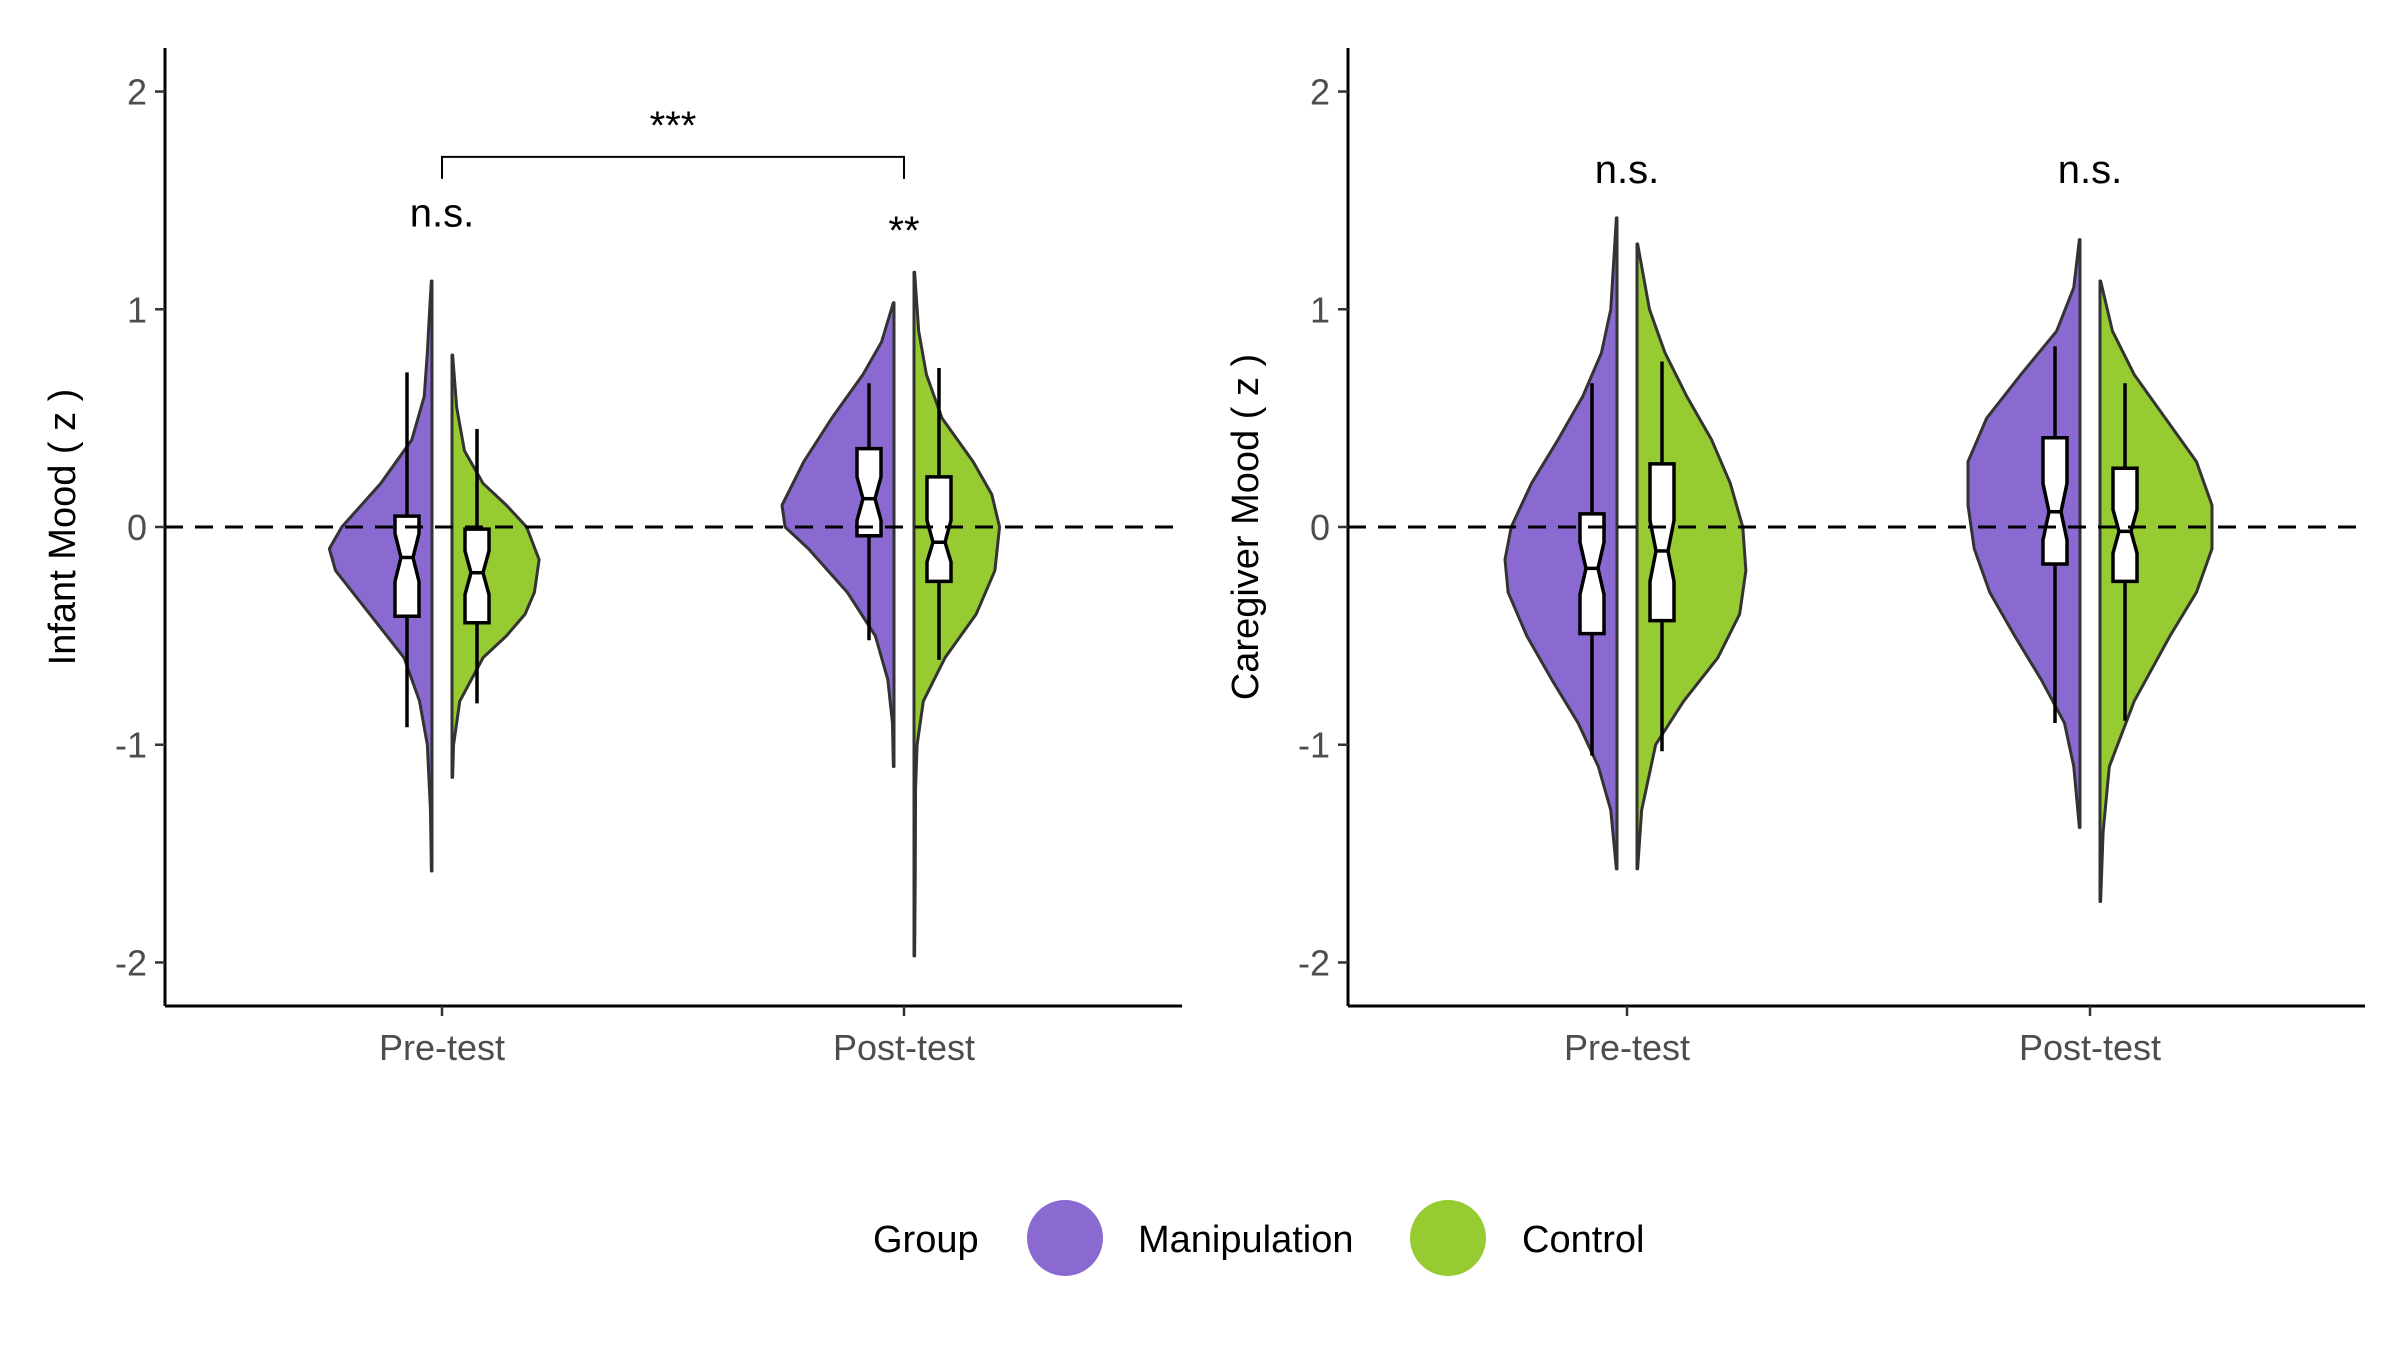 The height and width of the screenshot is (1350, 2400). I want to click on y-axis-title: Infant Mood ( z ), so click(63, 527).